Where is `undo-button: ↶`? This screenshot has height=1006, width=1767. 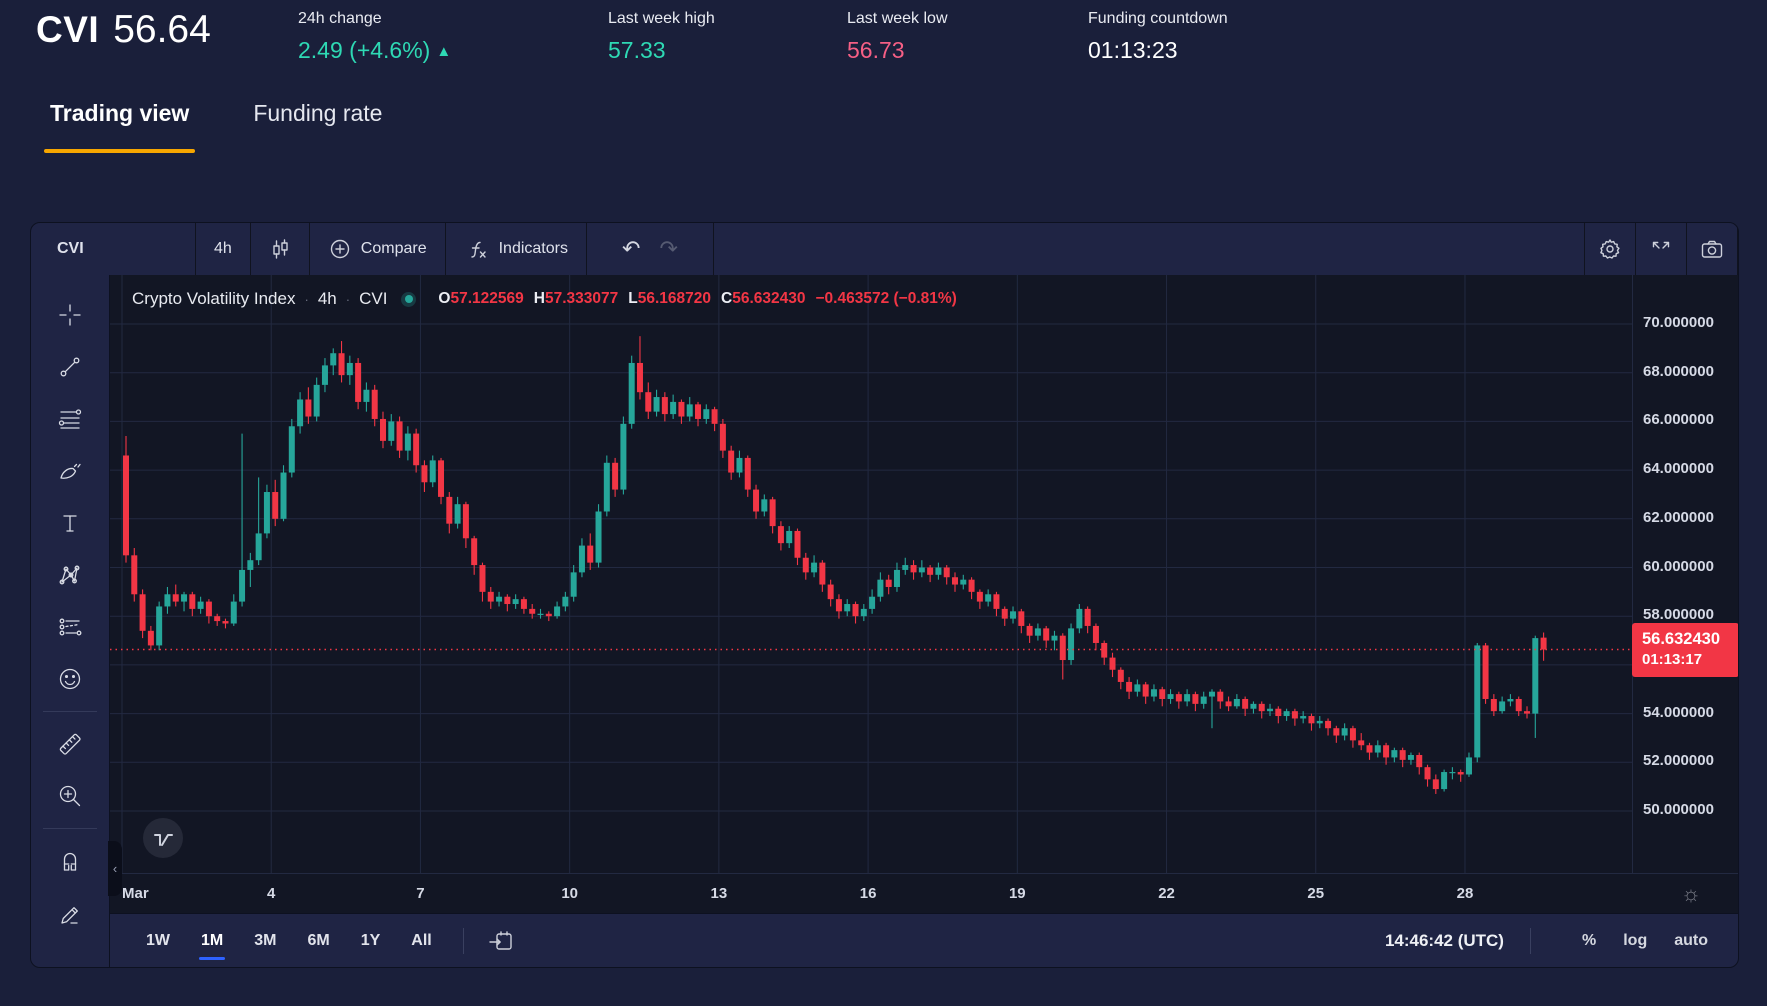
undo-button: ↶ is located at coordinates (631, 248).